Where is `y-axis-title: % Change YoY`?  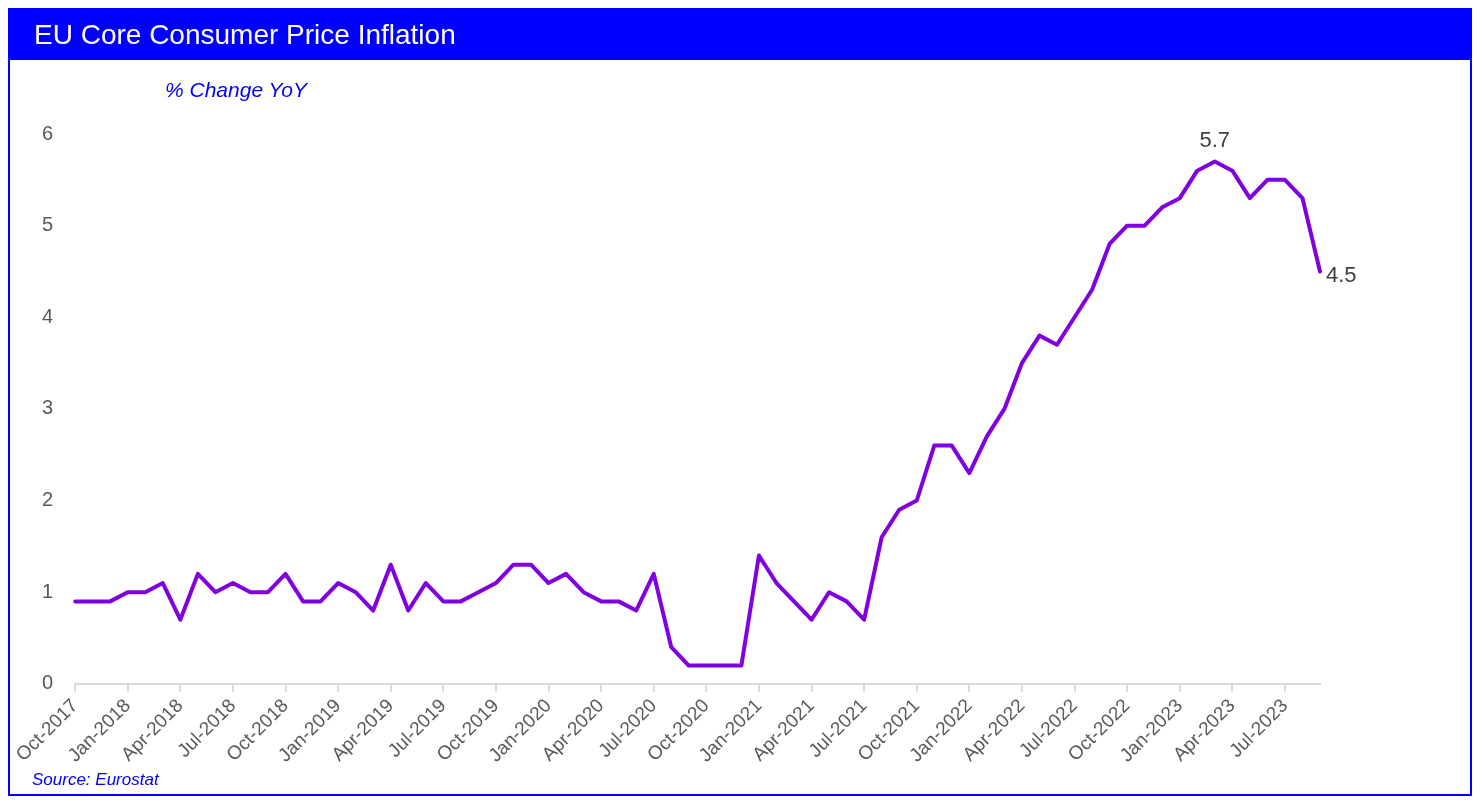 y-axis-title: % Change YoY is located at coordinates (236, 89).